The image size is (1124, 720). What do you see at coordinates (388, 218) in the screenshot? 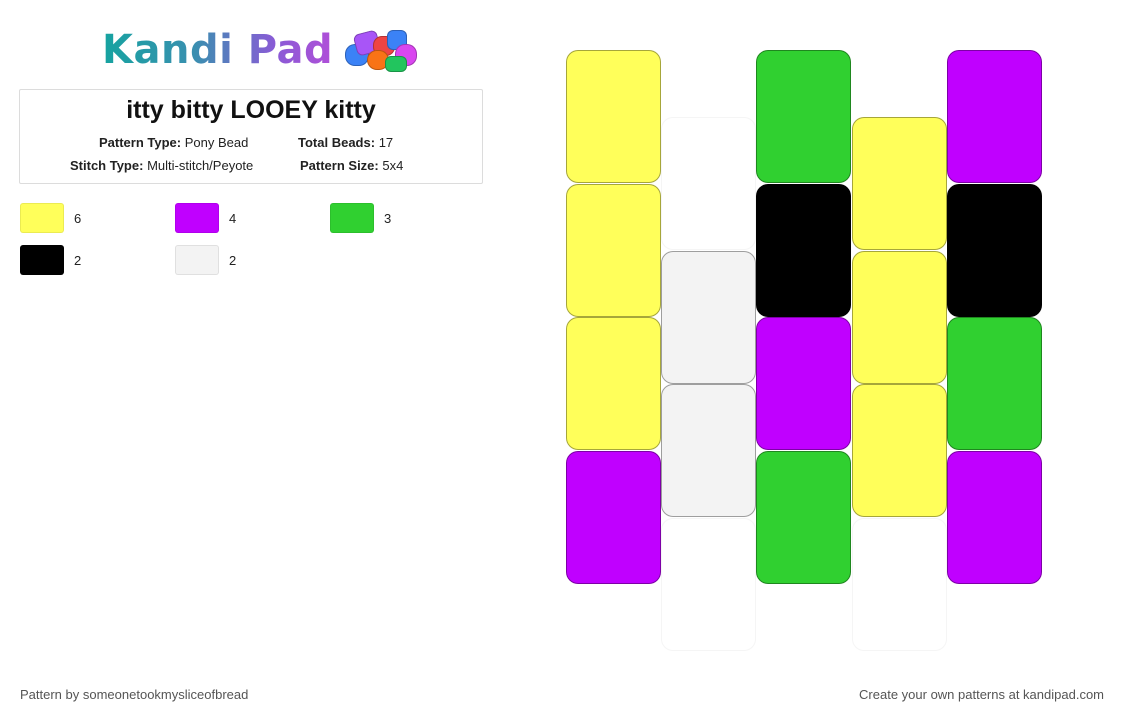
I see `legend-count: 3` at bounding box center [388, 218].